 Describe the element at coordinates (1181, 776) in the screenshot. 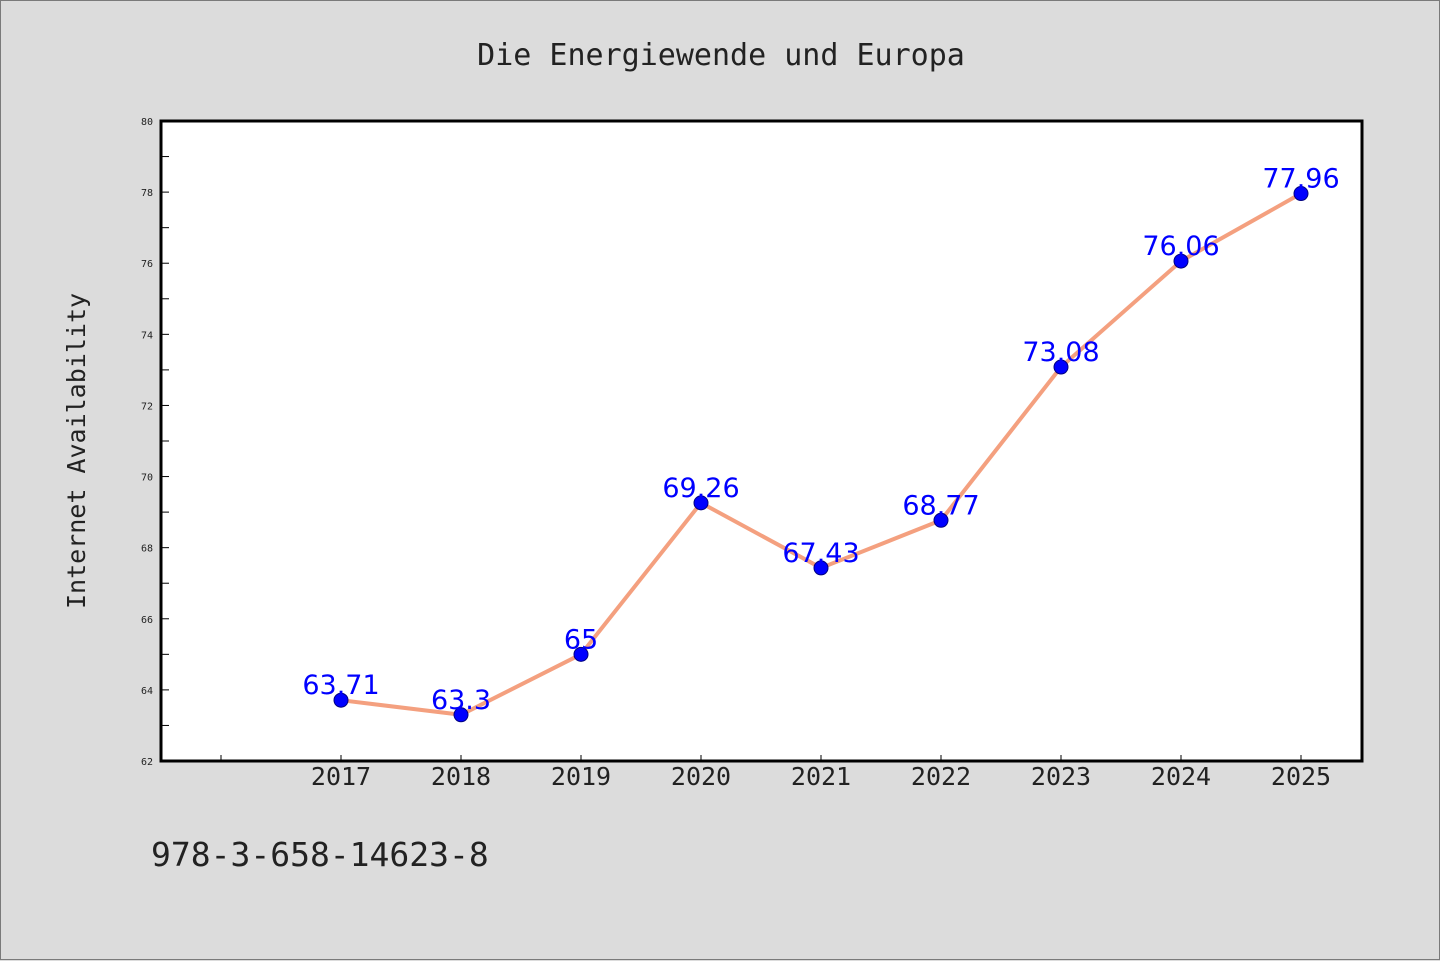

I see `x-tick-label: 2024` at that location.